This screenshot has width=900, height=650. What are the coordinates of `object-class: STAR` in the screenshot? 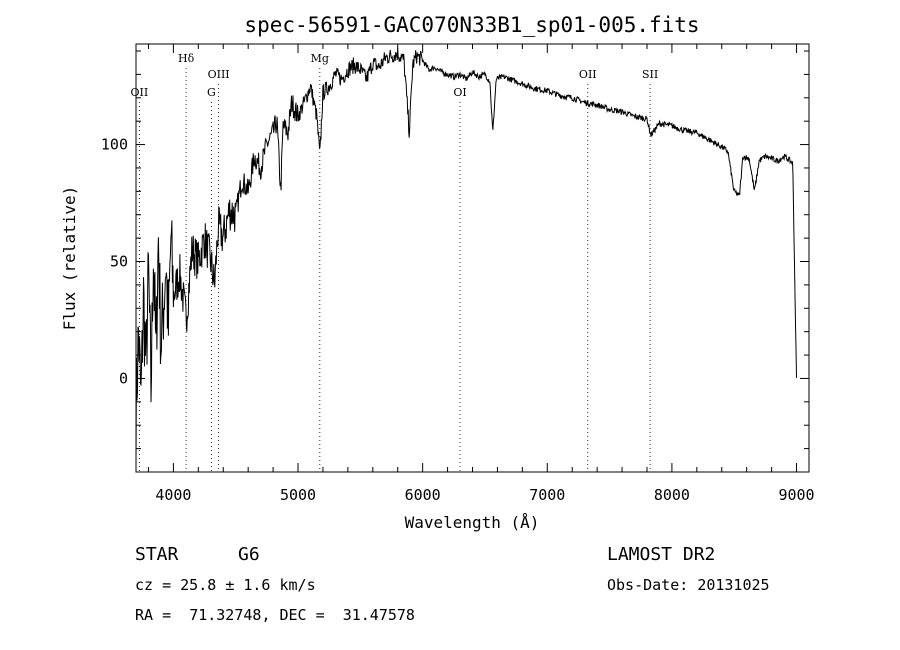 It's located at (157, 554).